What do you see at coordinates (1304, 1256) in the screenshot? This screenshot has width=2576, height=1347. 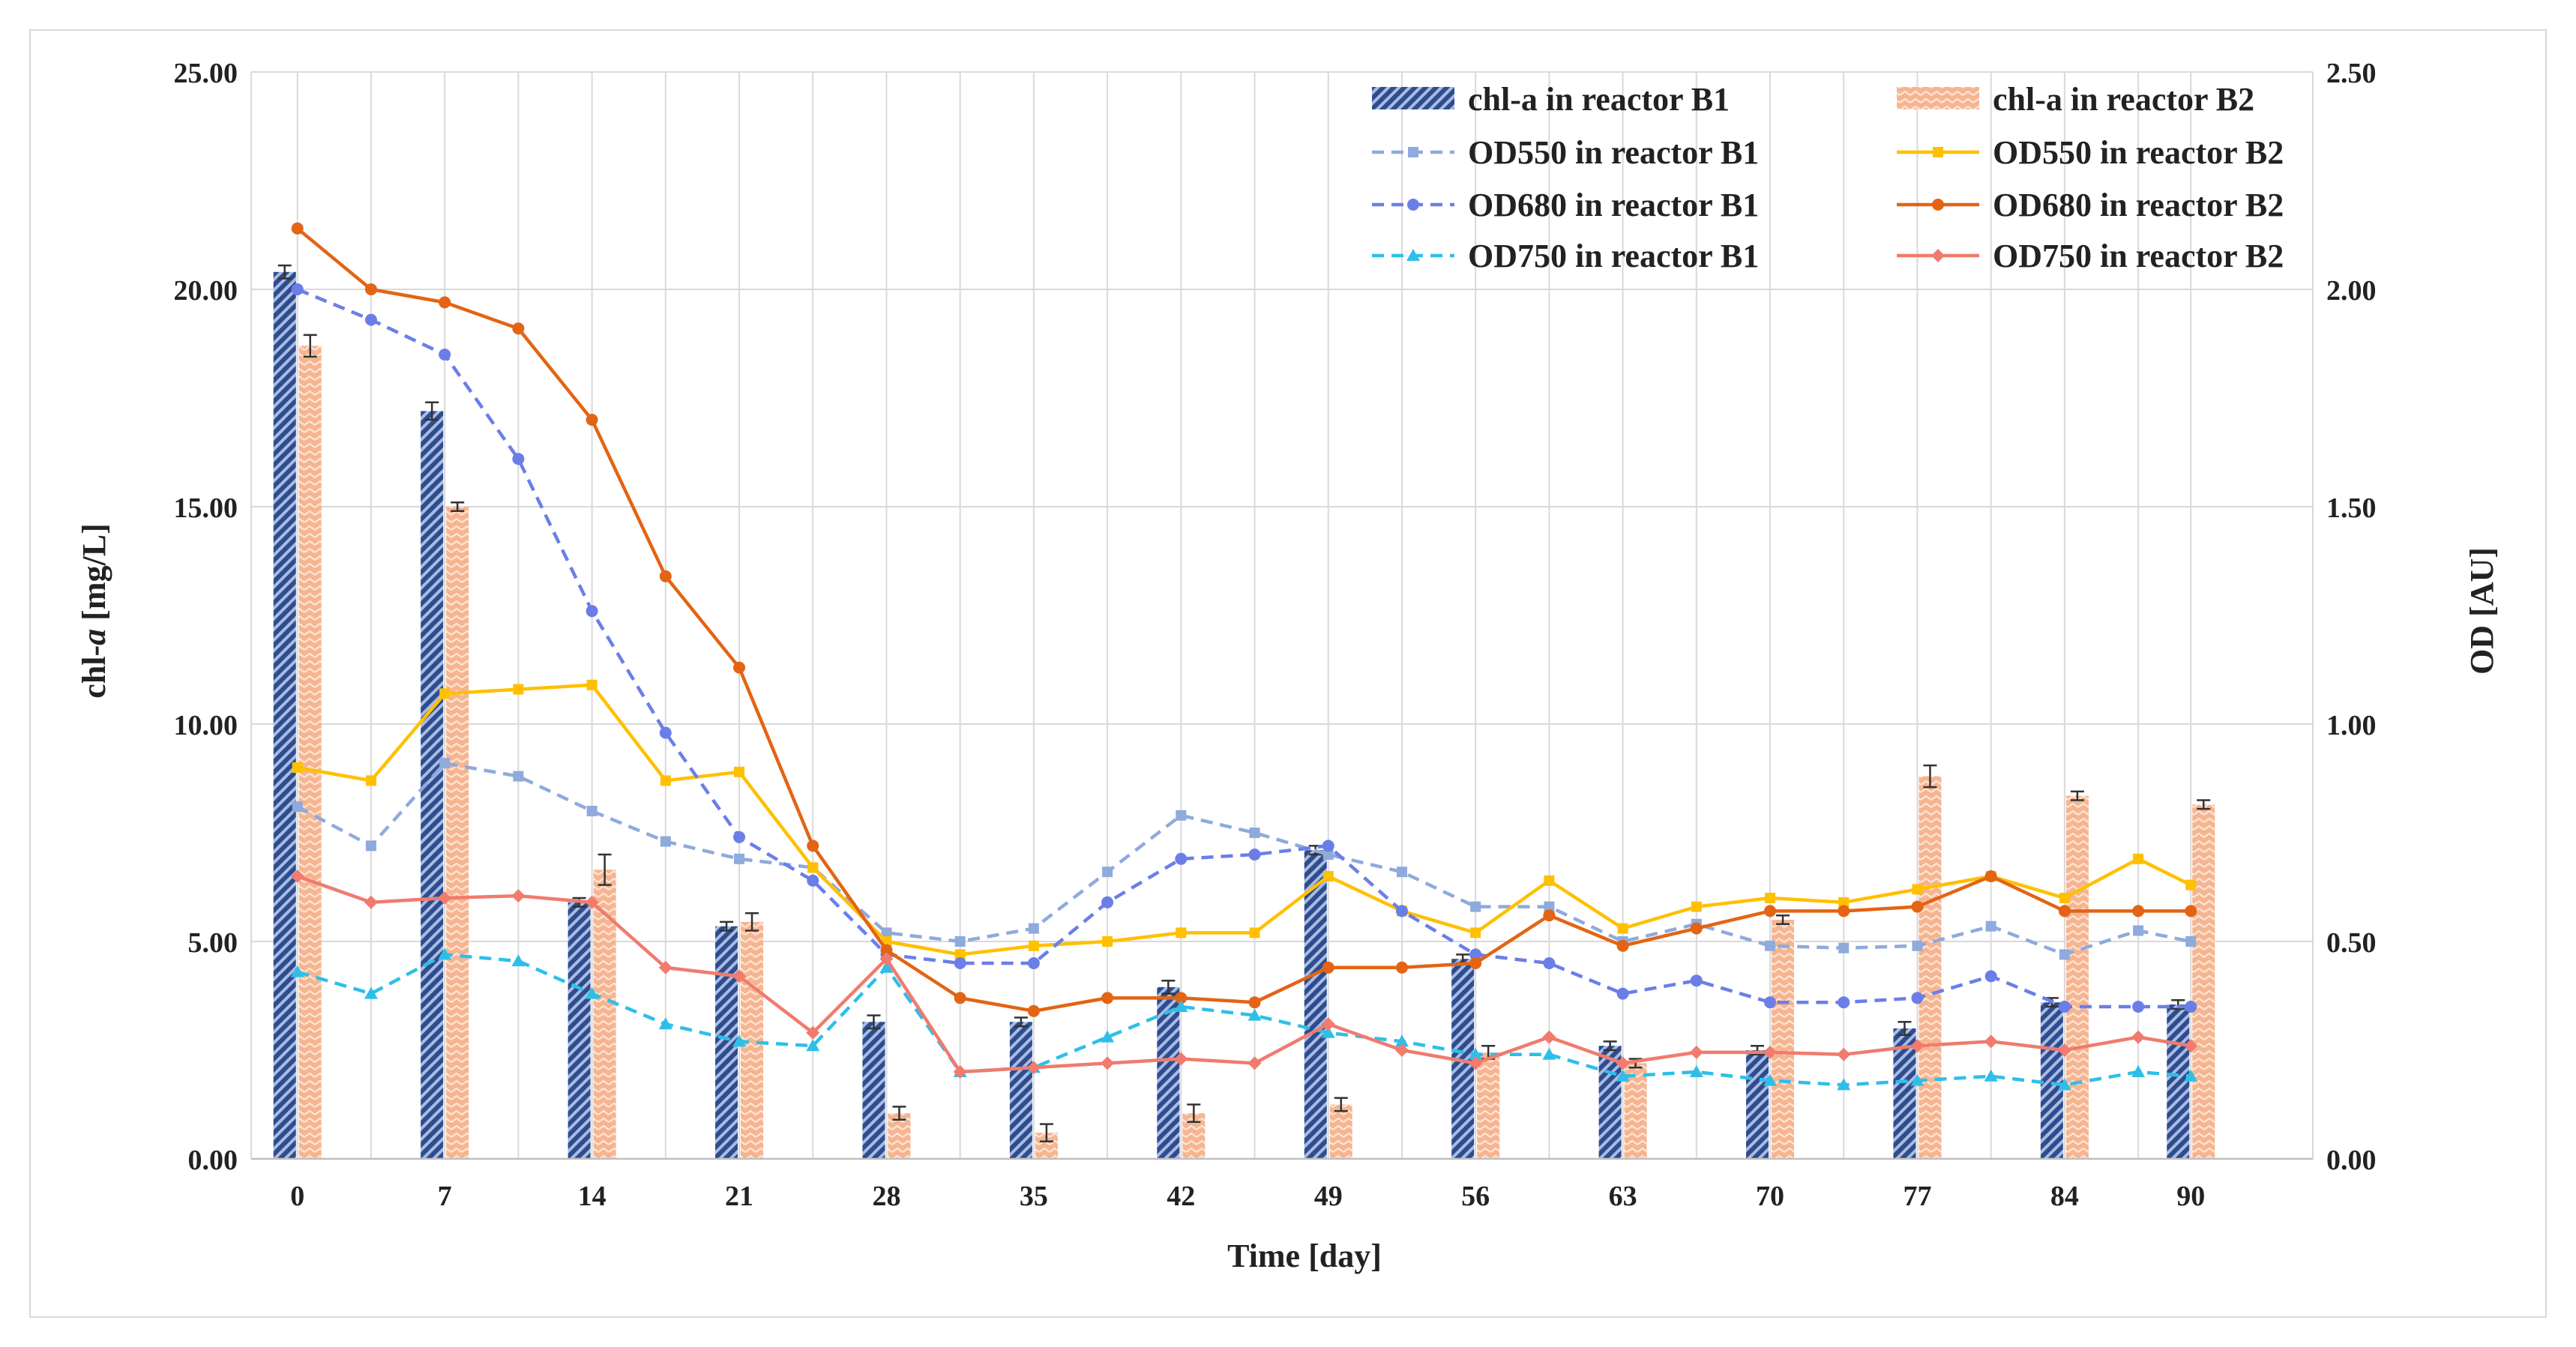 I see `x-axis-label: Time [day]` at bounding box center [1304, 1256].